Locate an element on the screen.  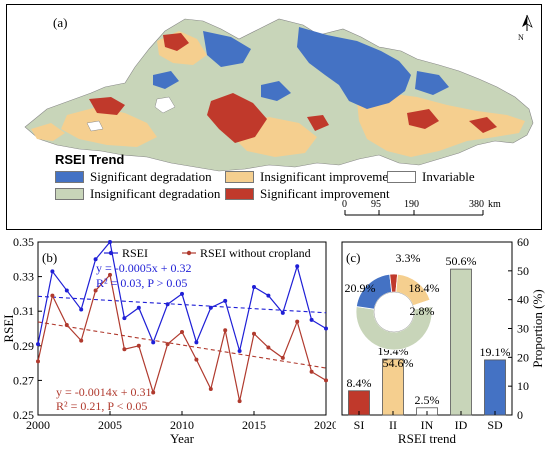
y-tick-label: 0.35 is located at coordinates (23, 242).